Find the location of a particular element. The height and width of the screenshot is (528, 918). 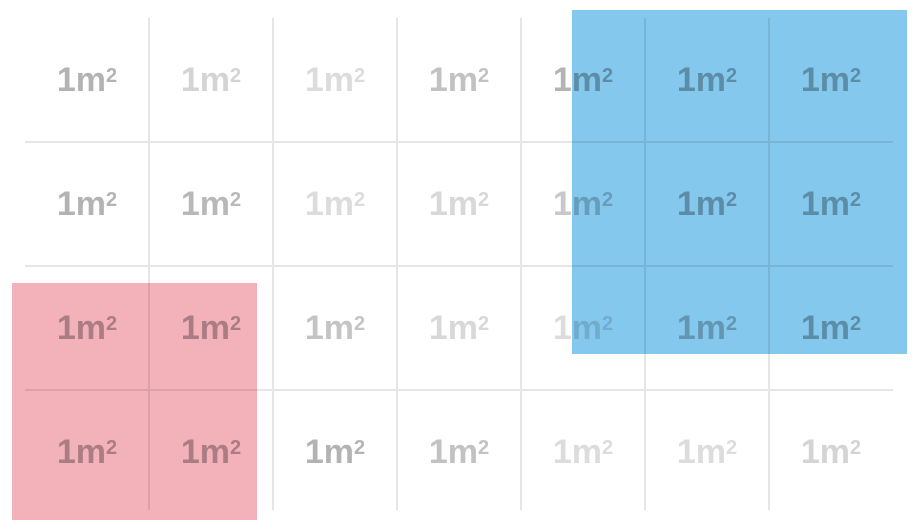

pink-region is located at coordinates (134, 401).